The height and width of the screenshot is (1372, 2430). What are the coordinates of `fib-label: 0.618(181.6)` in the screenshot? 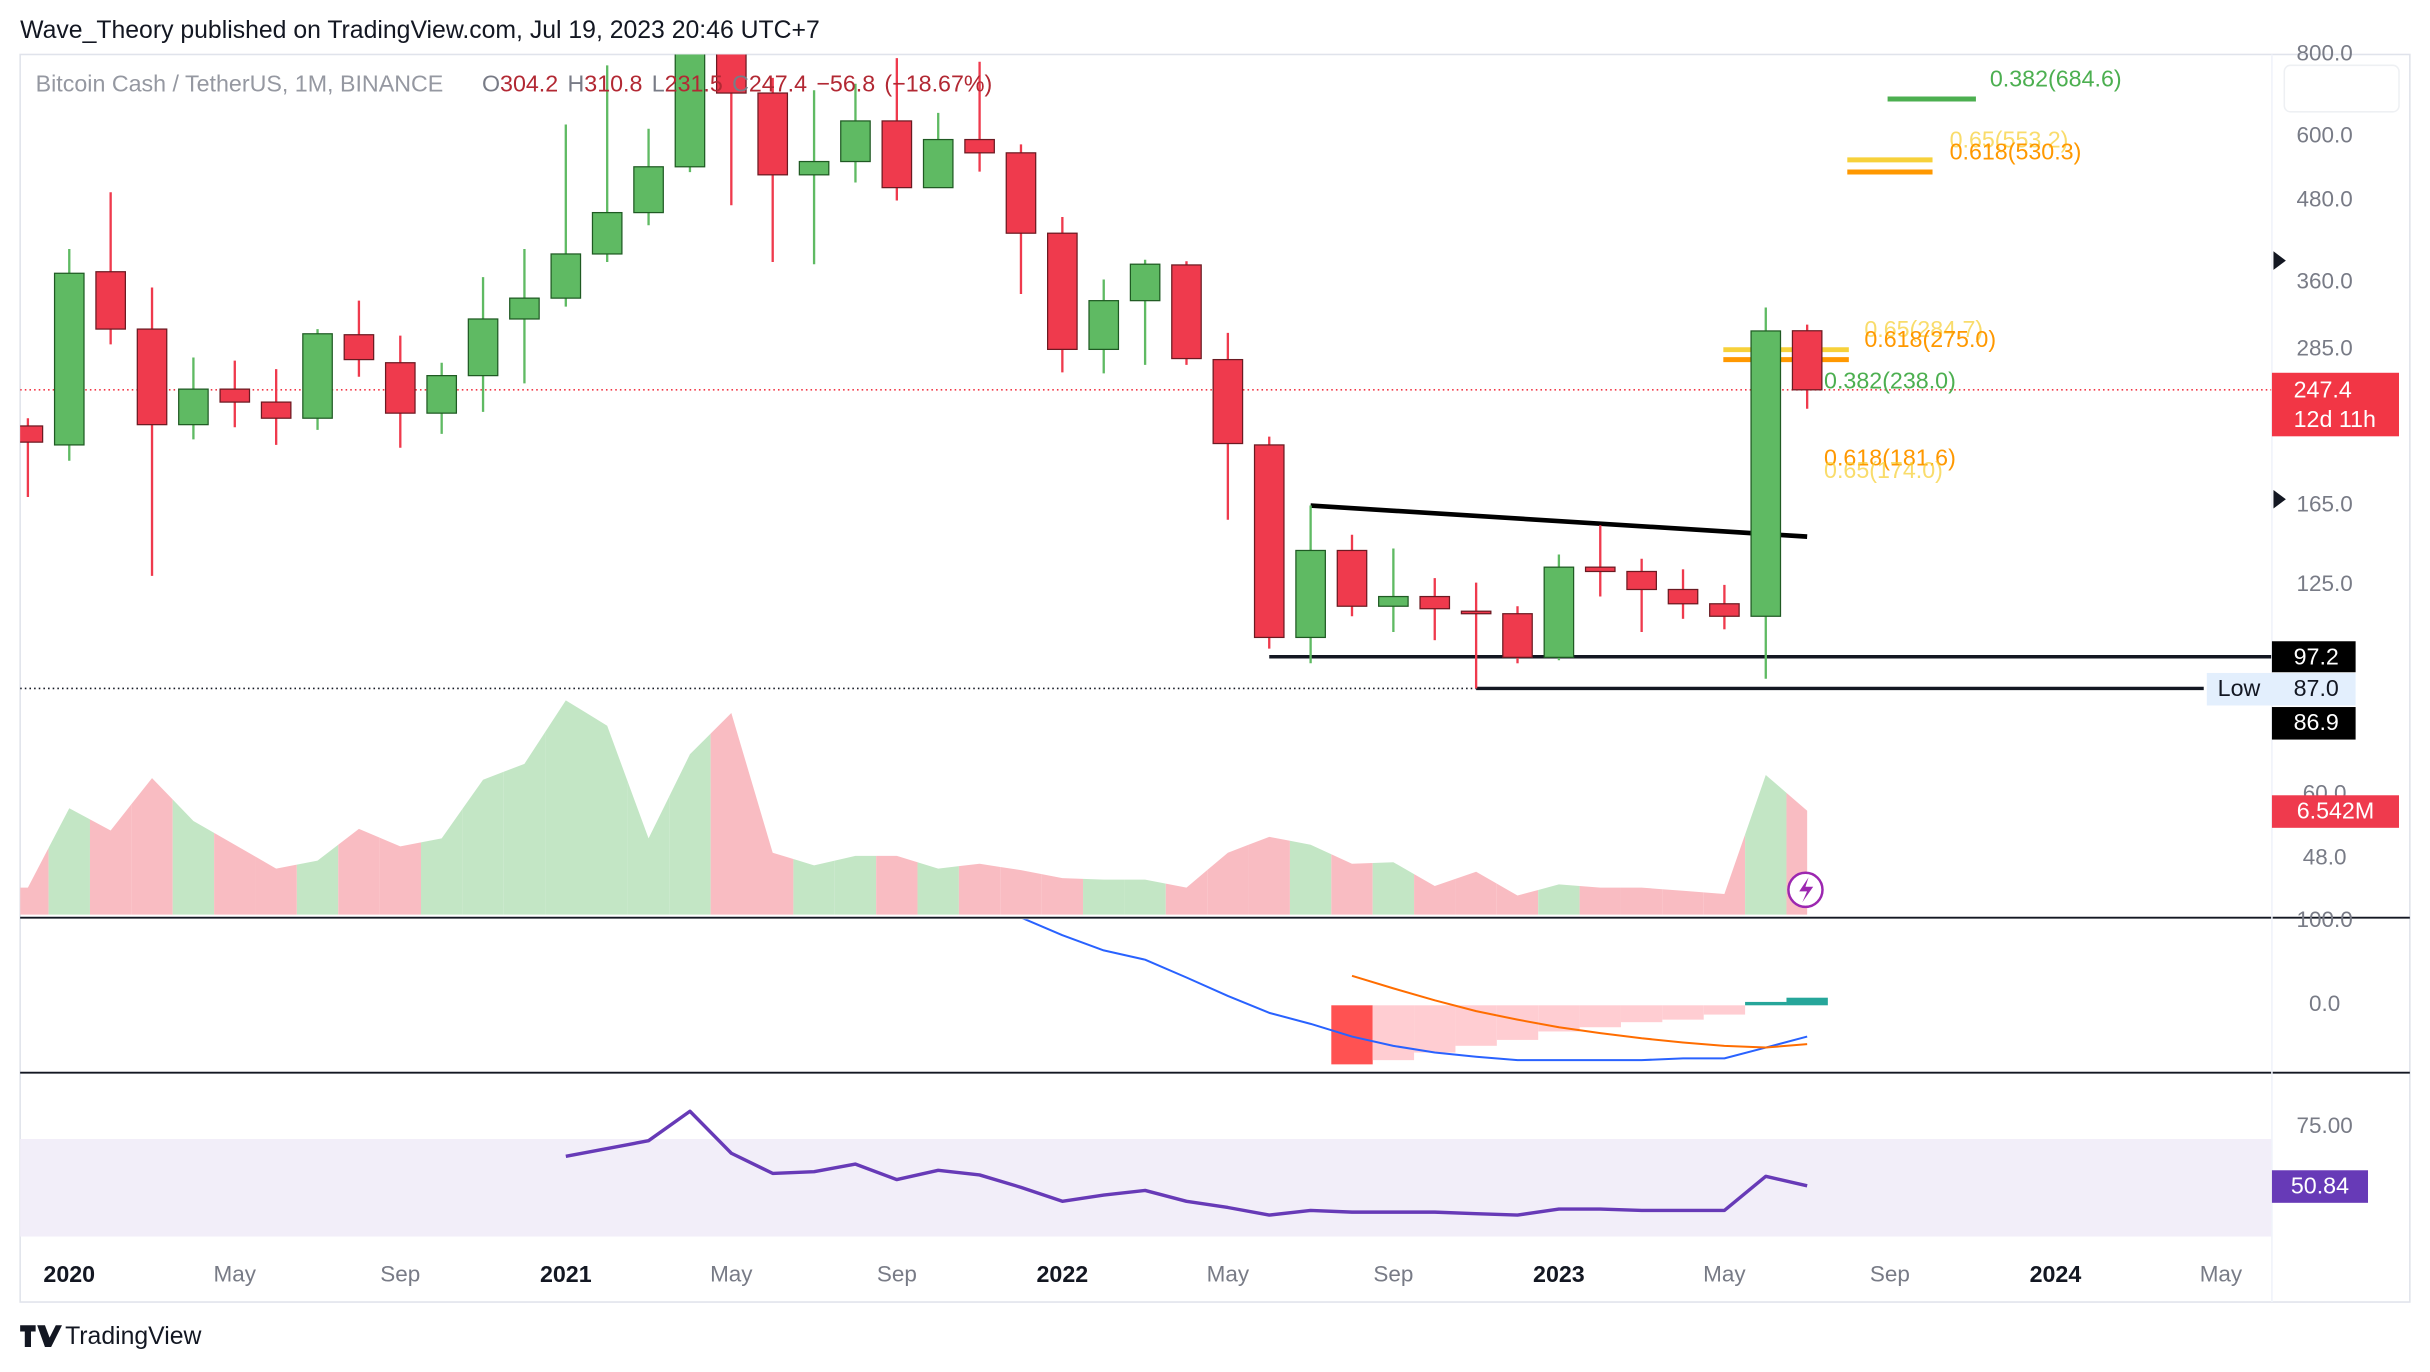 It's located at (1890, 458).